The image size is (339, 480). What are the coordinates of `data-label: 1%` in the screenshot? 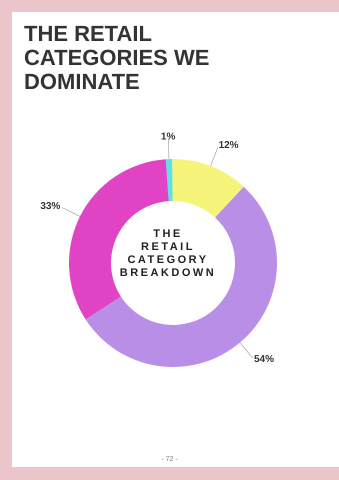 It's located at (168, 137).